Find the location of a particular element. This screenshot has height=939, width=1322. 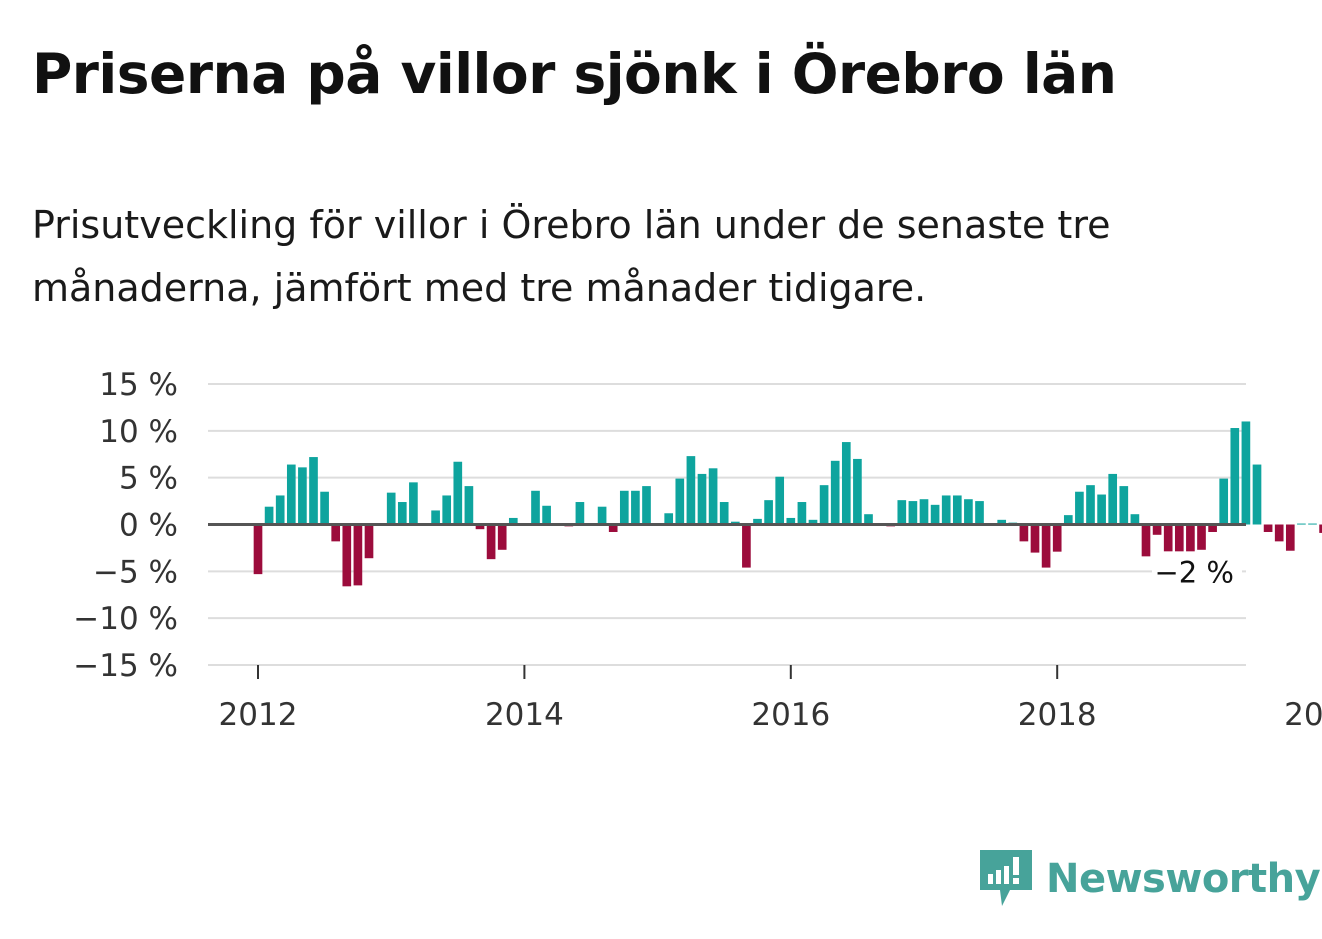

brand-name: Newsworthy is located at coordinates (1183, 879).